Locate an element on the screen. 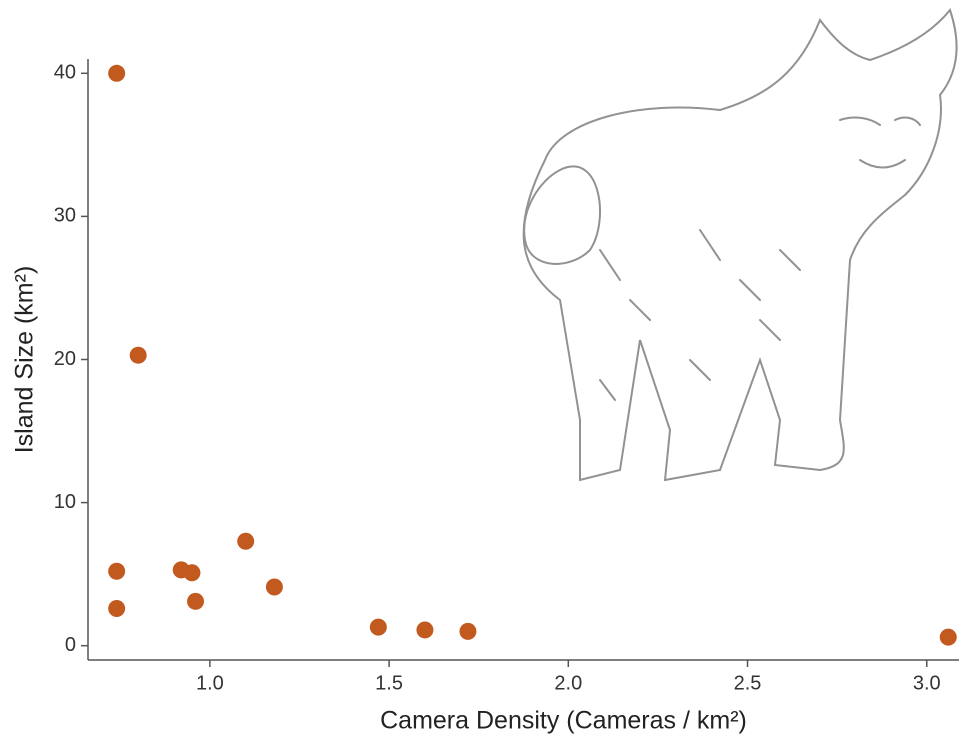 The height and width of the screenshot is (744, 969). y-tick-label: 20 is located at coordinates (65, 359).